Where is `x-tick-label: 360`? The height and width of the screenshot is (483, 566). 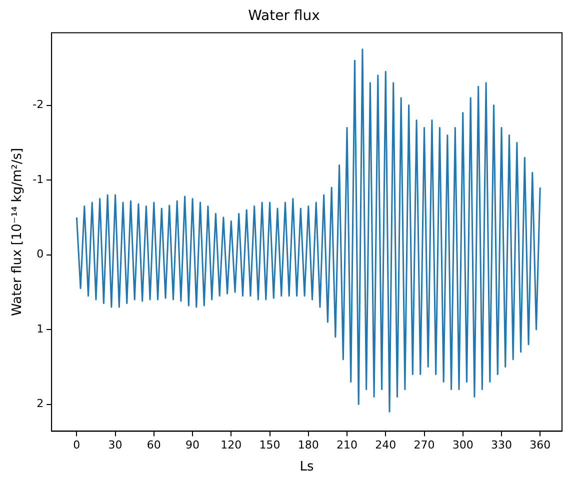
x-tick-label: 360 is located at coordinates (540, 445).